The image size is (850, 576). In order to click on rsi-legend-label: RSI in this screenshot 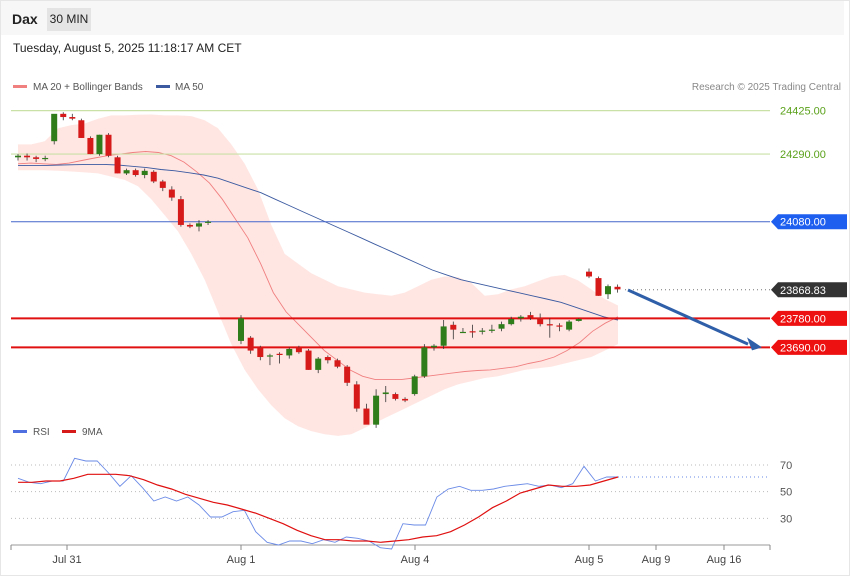, I will do `click(41, 432)`.